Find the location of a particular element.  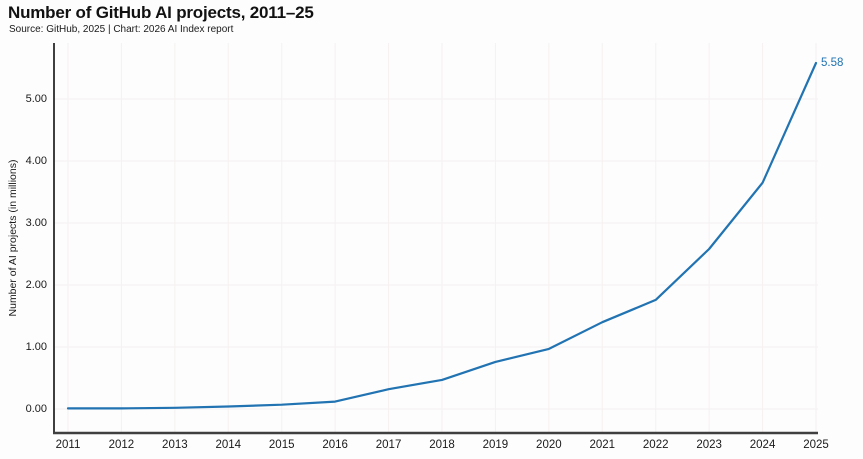

x-tick-label: 2015 is located at coordinates (281, 445).